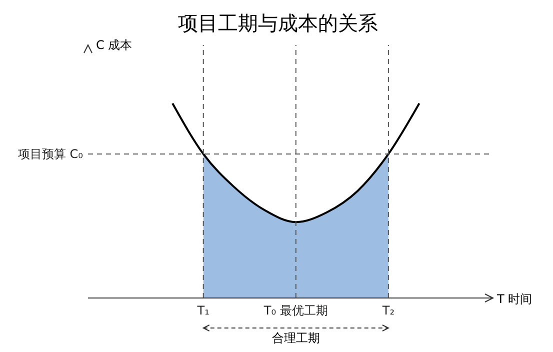 This screenshot has width=553, height=352. I want to click on x-tick-label: T₁, so click(203, 311).